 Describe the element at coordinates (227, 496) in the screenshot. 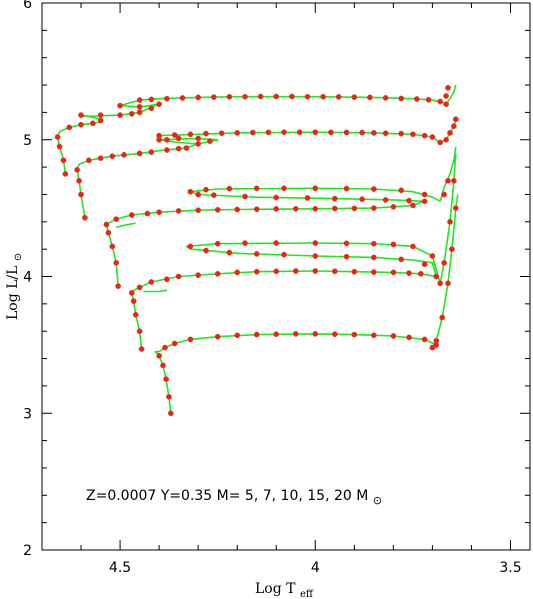

I see `annotation-text: Z=0.0007 Y=0.35 M= 5, 7, 10, 15, 20 M` at that location.